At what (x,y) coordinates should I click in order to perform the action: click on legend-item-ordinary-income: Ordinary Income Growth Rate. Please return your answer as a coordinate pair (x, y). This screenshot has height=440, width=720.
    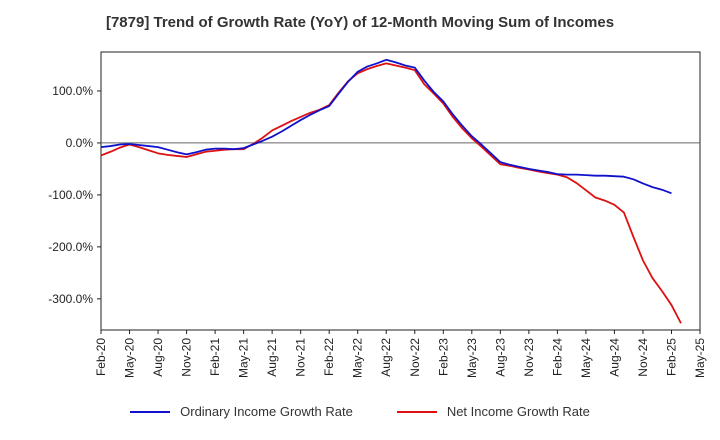
    Looking at the image, I should click on (241, 411).